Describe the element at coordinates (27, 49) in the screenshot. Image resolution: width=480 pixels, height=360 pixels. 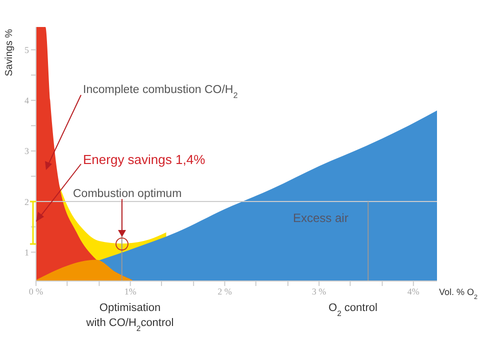
I see `y-tick-label: 5` at that location.